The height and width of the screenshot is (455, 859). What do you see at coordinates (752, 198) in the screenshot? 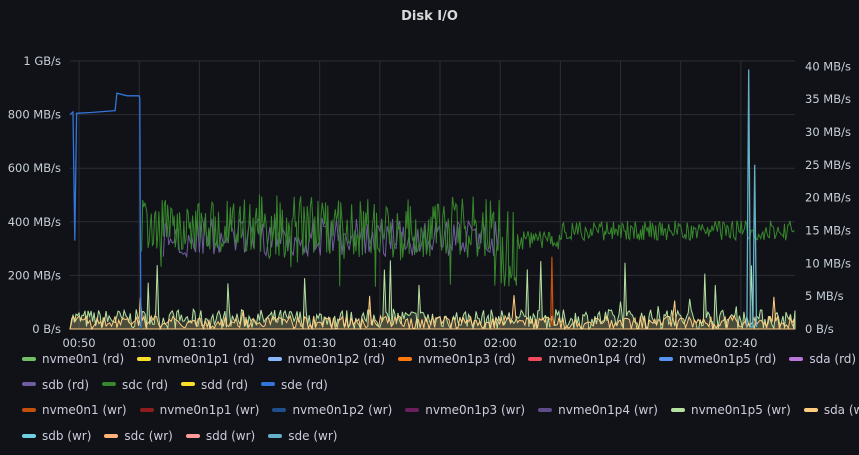
I see `series-sde-wr` at bounding box center [752, 198].